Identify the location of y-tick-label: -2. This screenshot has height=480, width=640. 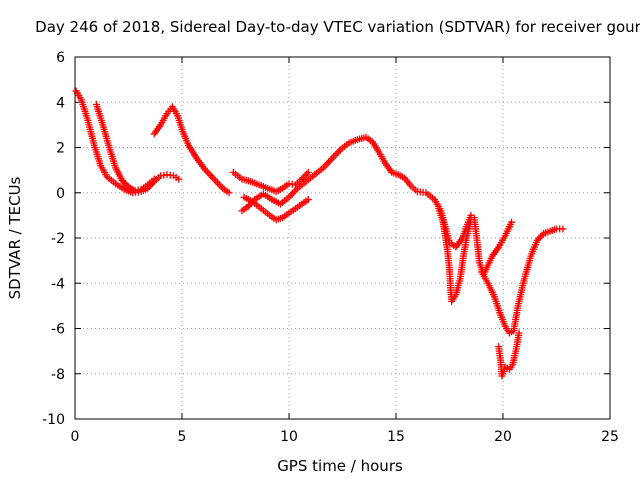
(58, 239).